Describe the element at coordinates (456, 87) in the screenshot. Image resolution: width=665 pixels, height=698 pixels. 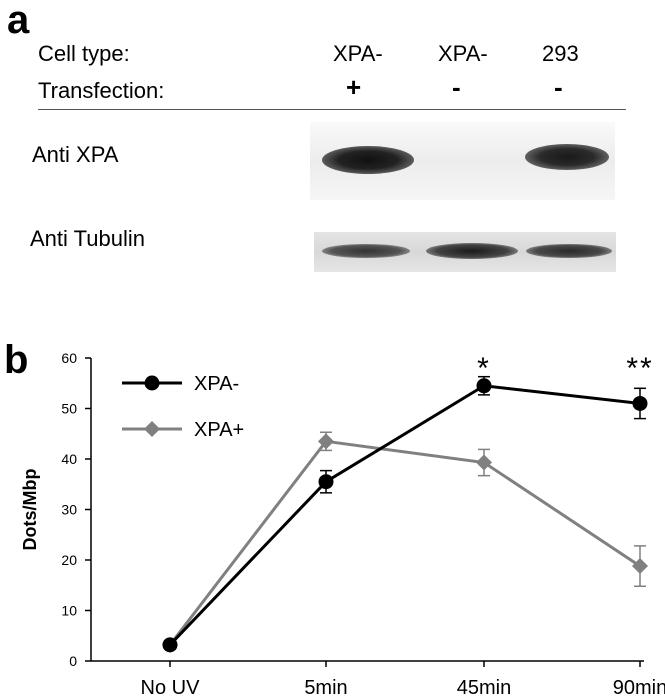
I see `lane-2-transfection: -` at that location.